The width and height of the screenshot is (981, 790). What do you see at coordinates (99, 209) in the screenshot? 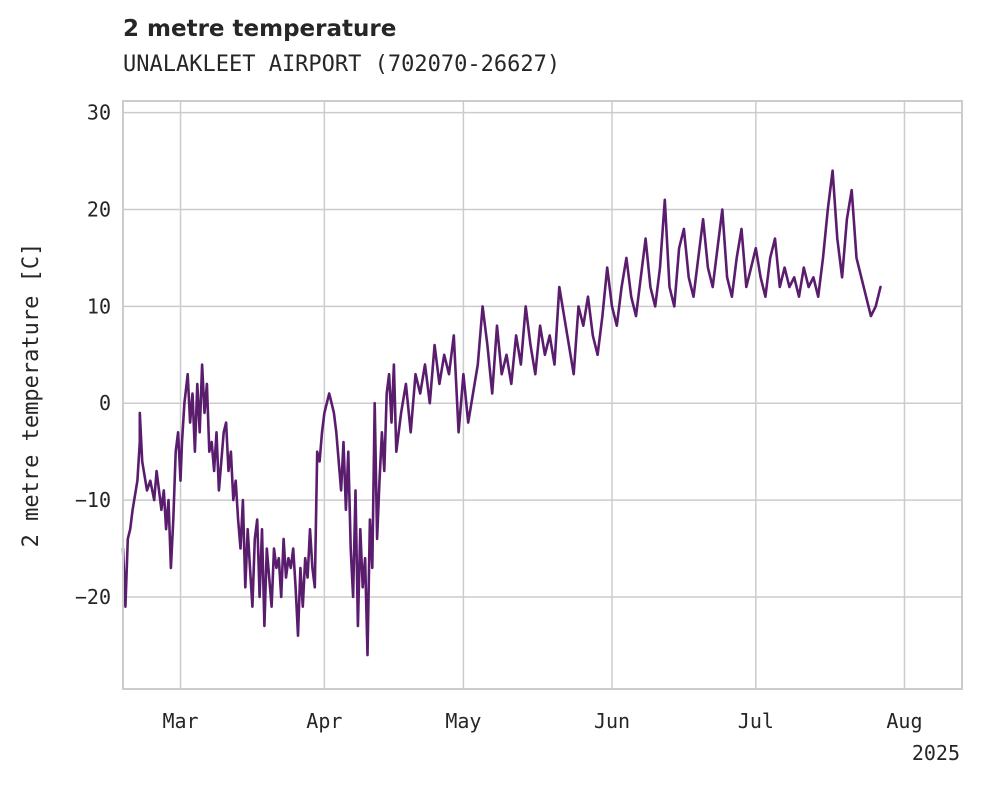
I see `y-tick-label: 20` at bounding box center [99, 209].